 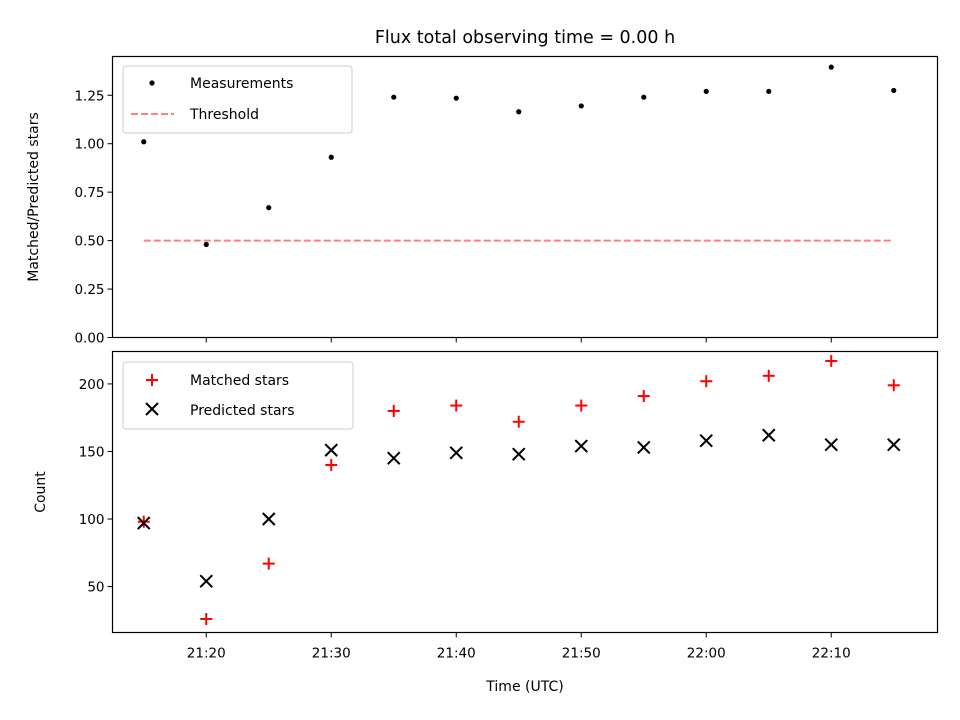 What do you see at coordinates (89, 242) in the screenshot?
I see `top-y-tick-label: 0.50` at bounding box center [89, 242].